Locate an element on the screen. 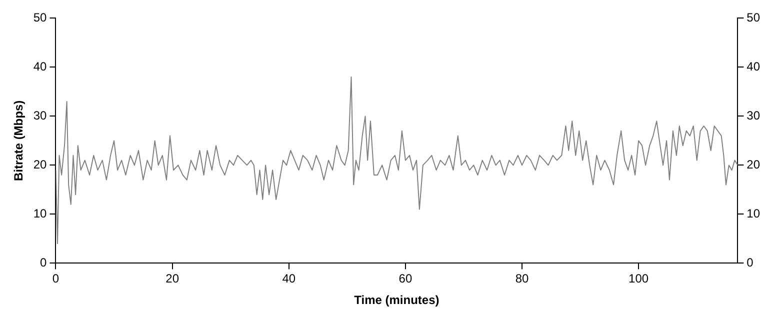  y2-tick-label: 10 is located at coordinates (753, 213).